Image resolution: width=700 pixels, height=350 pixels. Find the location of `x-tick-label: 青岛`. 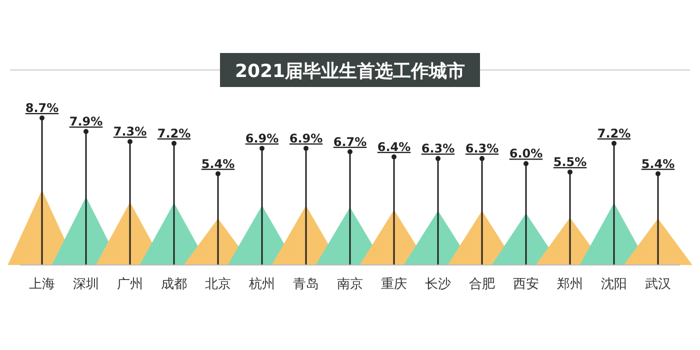

x-tick-label: 青岛 is located at coordinates (306, 284).